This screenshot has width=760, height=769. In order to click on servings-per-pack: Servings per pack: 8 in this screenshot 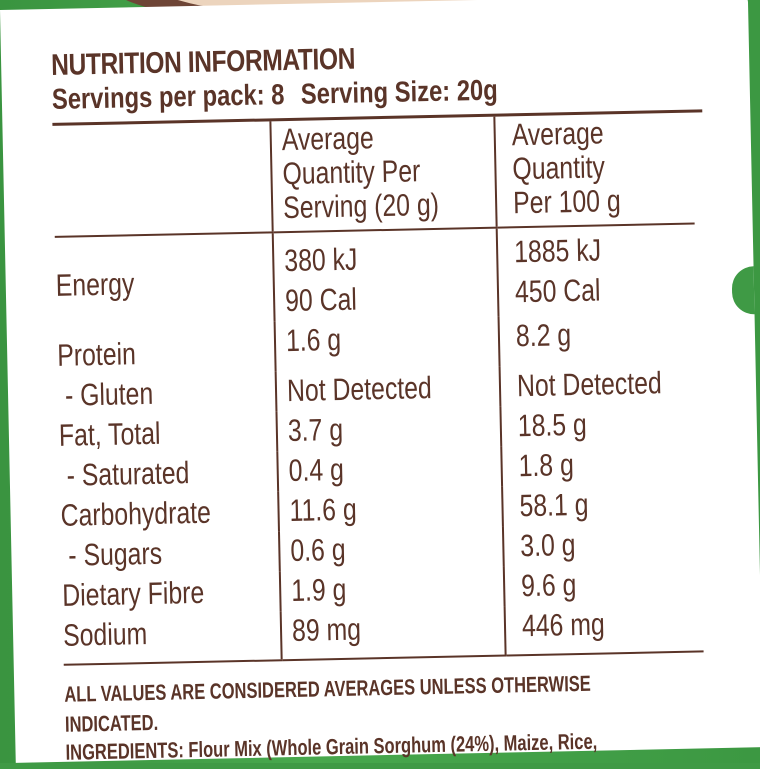, I will do `click(168, 97)`.